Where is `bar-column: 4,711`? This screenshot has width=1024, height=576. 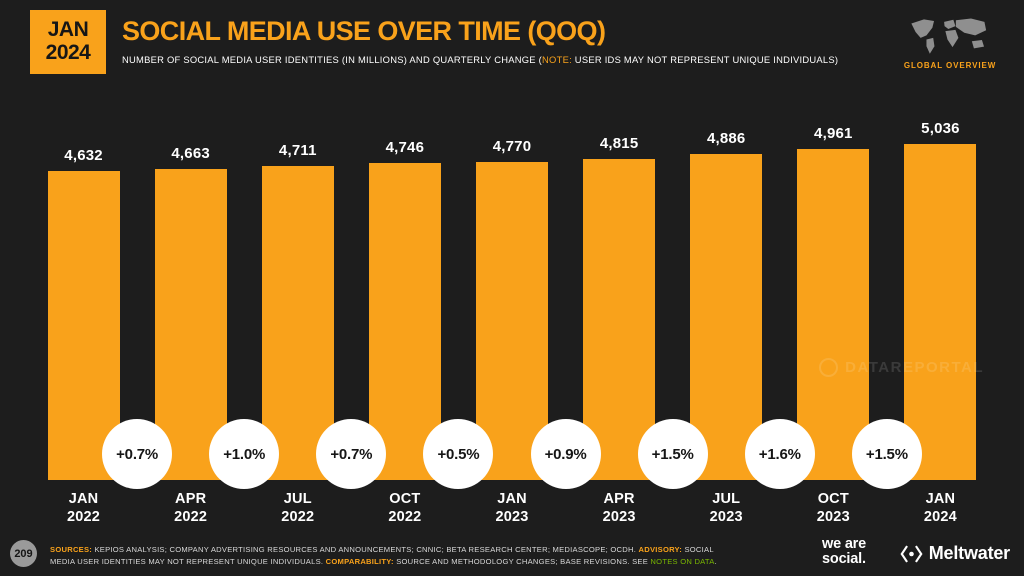 bar-column: 4,711 is located at coordinates (297, 296).